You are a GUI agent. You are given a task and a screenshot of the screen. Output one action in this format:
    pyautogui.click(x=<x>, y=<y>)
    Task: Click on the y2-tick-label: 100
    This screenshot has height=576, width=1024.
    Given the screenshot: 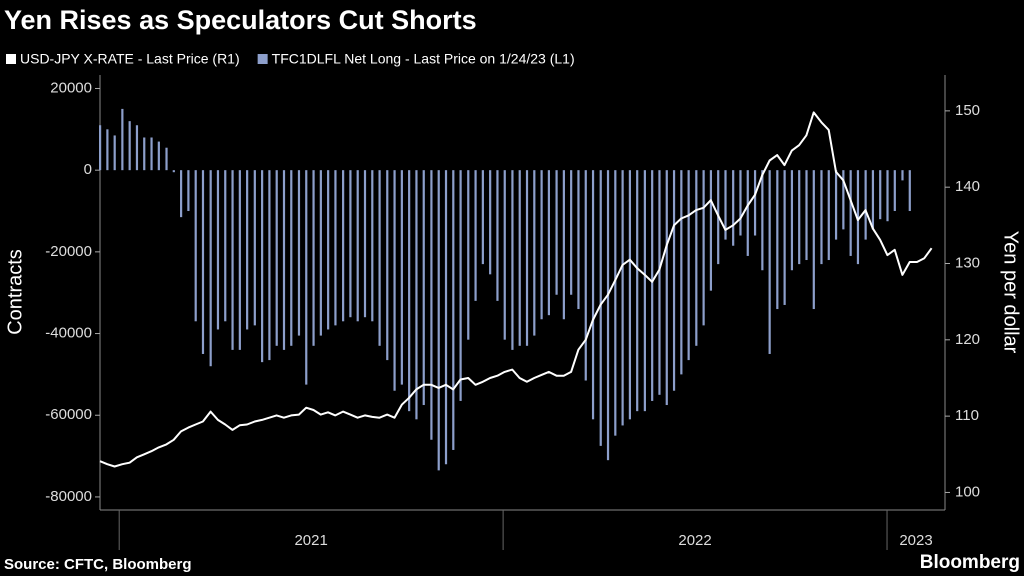 What is the action you would take?
    pyautogui.click(x=967, y=491)
    